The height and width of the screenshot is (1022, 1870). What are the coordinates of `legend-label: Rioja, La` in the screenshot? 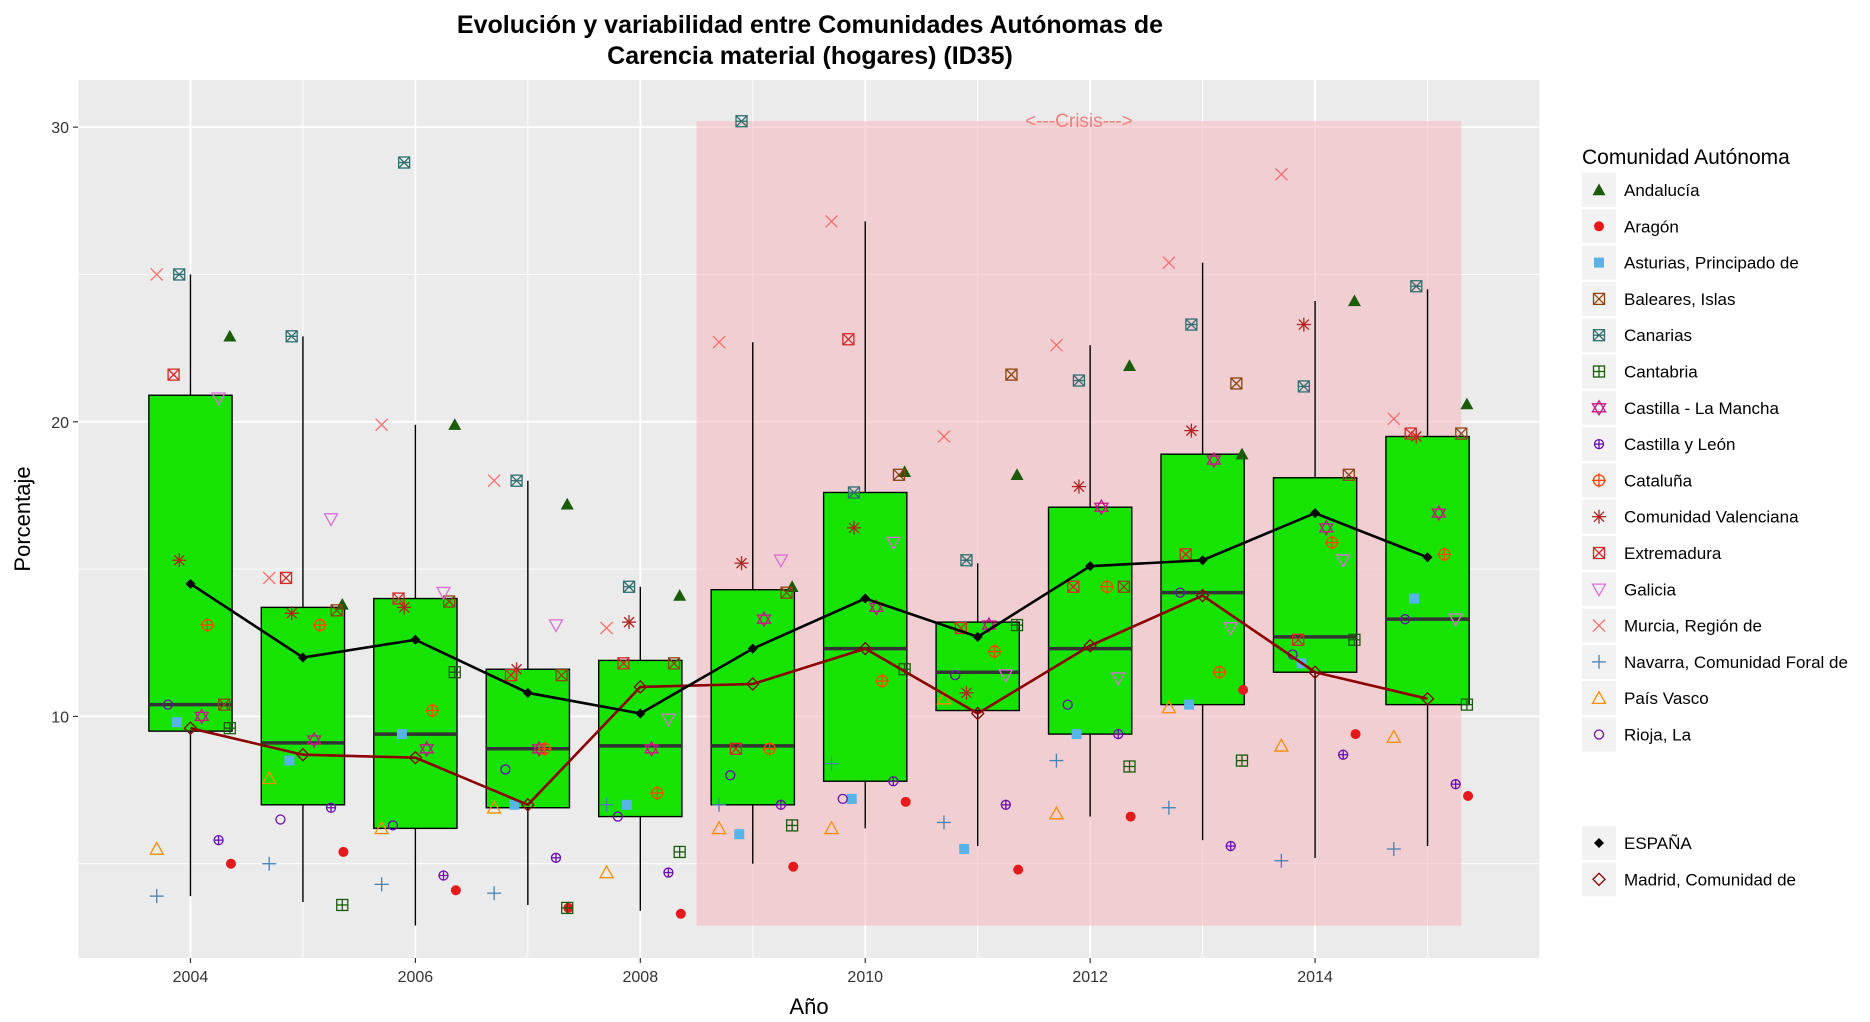 It's located at (1658, 735).